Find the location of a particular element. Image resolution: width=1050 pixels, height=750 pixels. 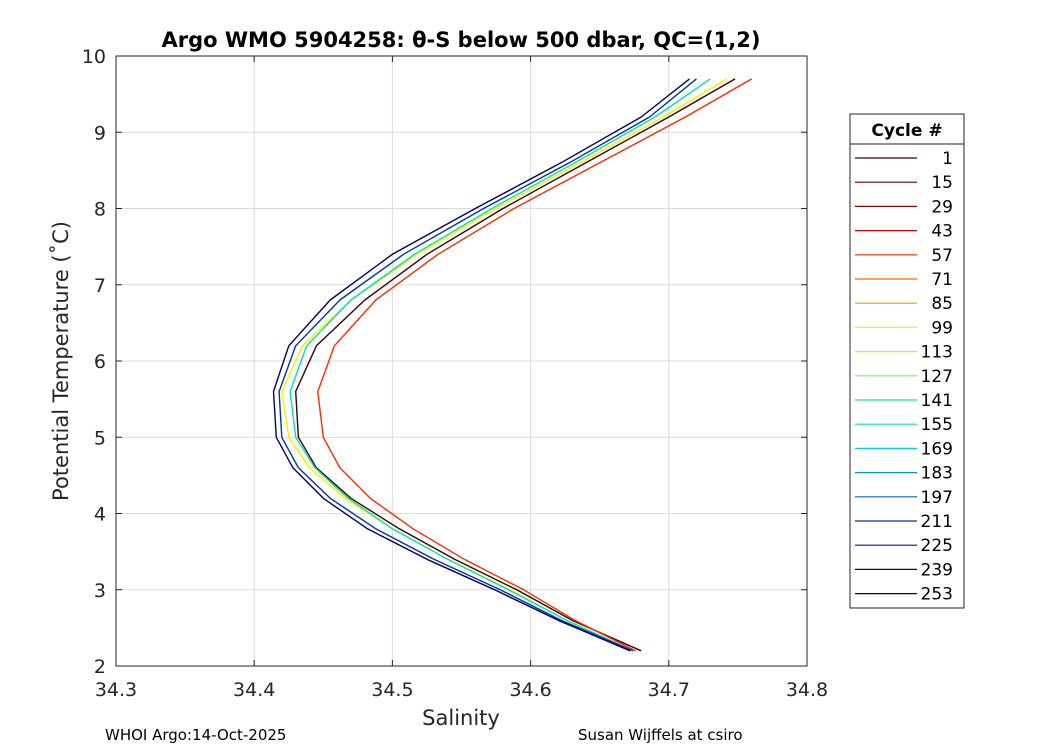

y-tick-label: 7 is located at coordinates (100, 286).